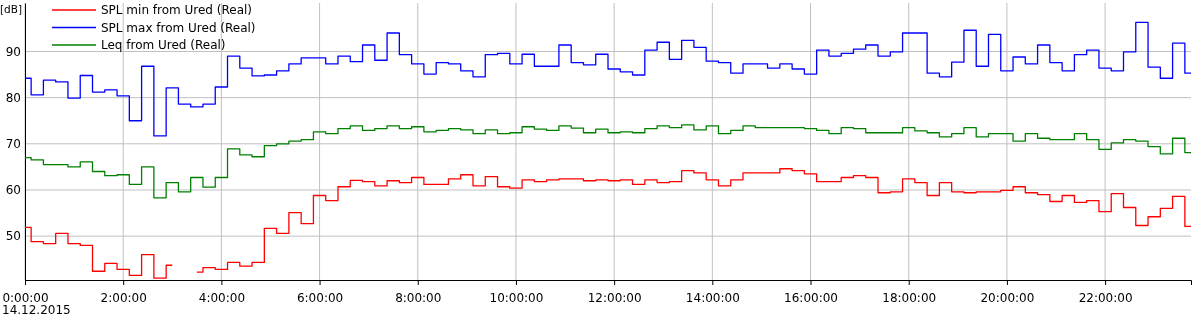  What do you see at coordinates (163, 45) in the screenshot?
I see `legend-label: Leq from Ured (Real)` at bounding box center [163, 45].